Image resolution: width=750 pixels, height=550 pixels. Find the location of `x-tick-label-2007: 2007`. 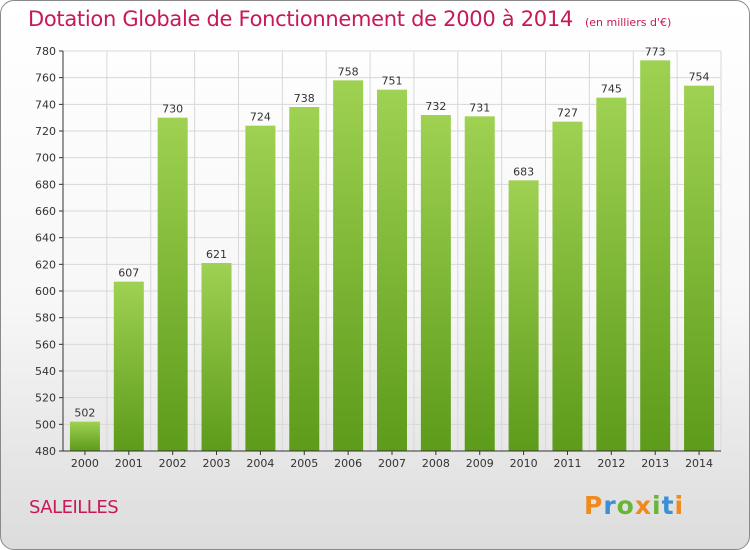

x-tick-label-2007: 2007 is located at coordinates (392, 463).